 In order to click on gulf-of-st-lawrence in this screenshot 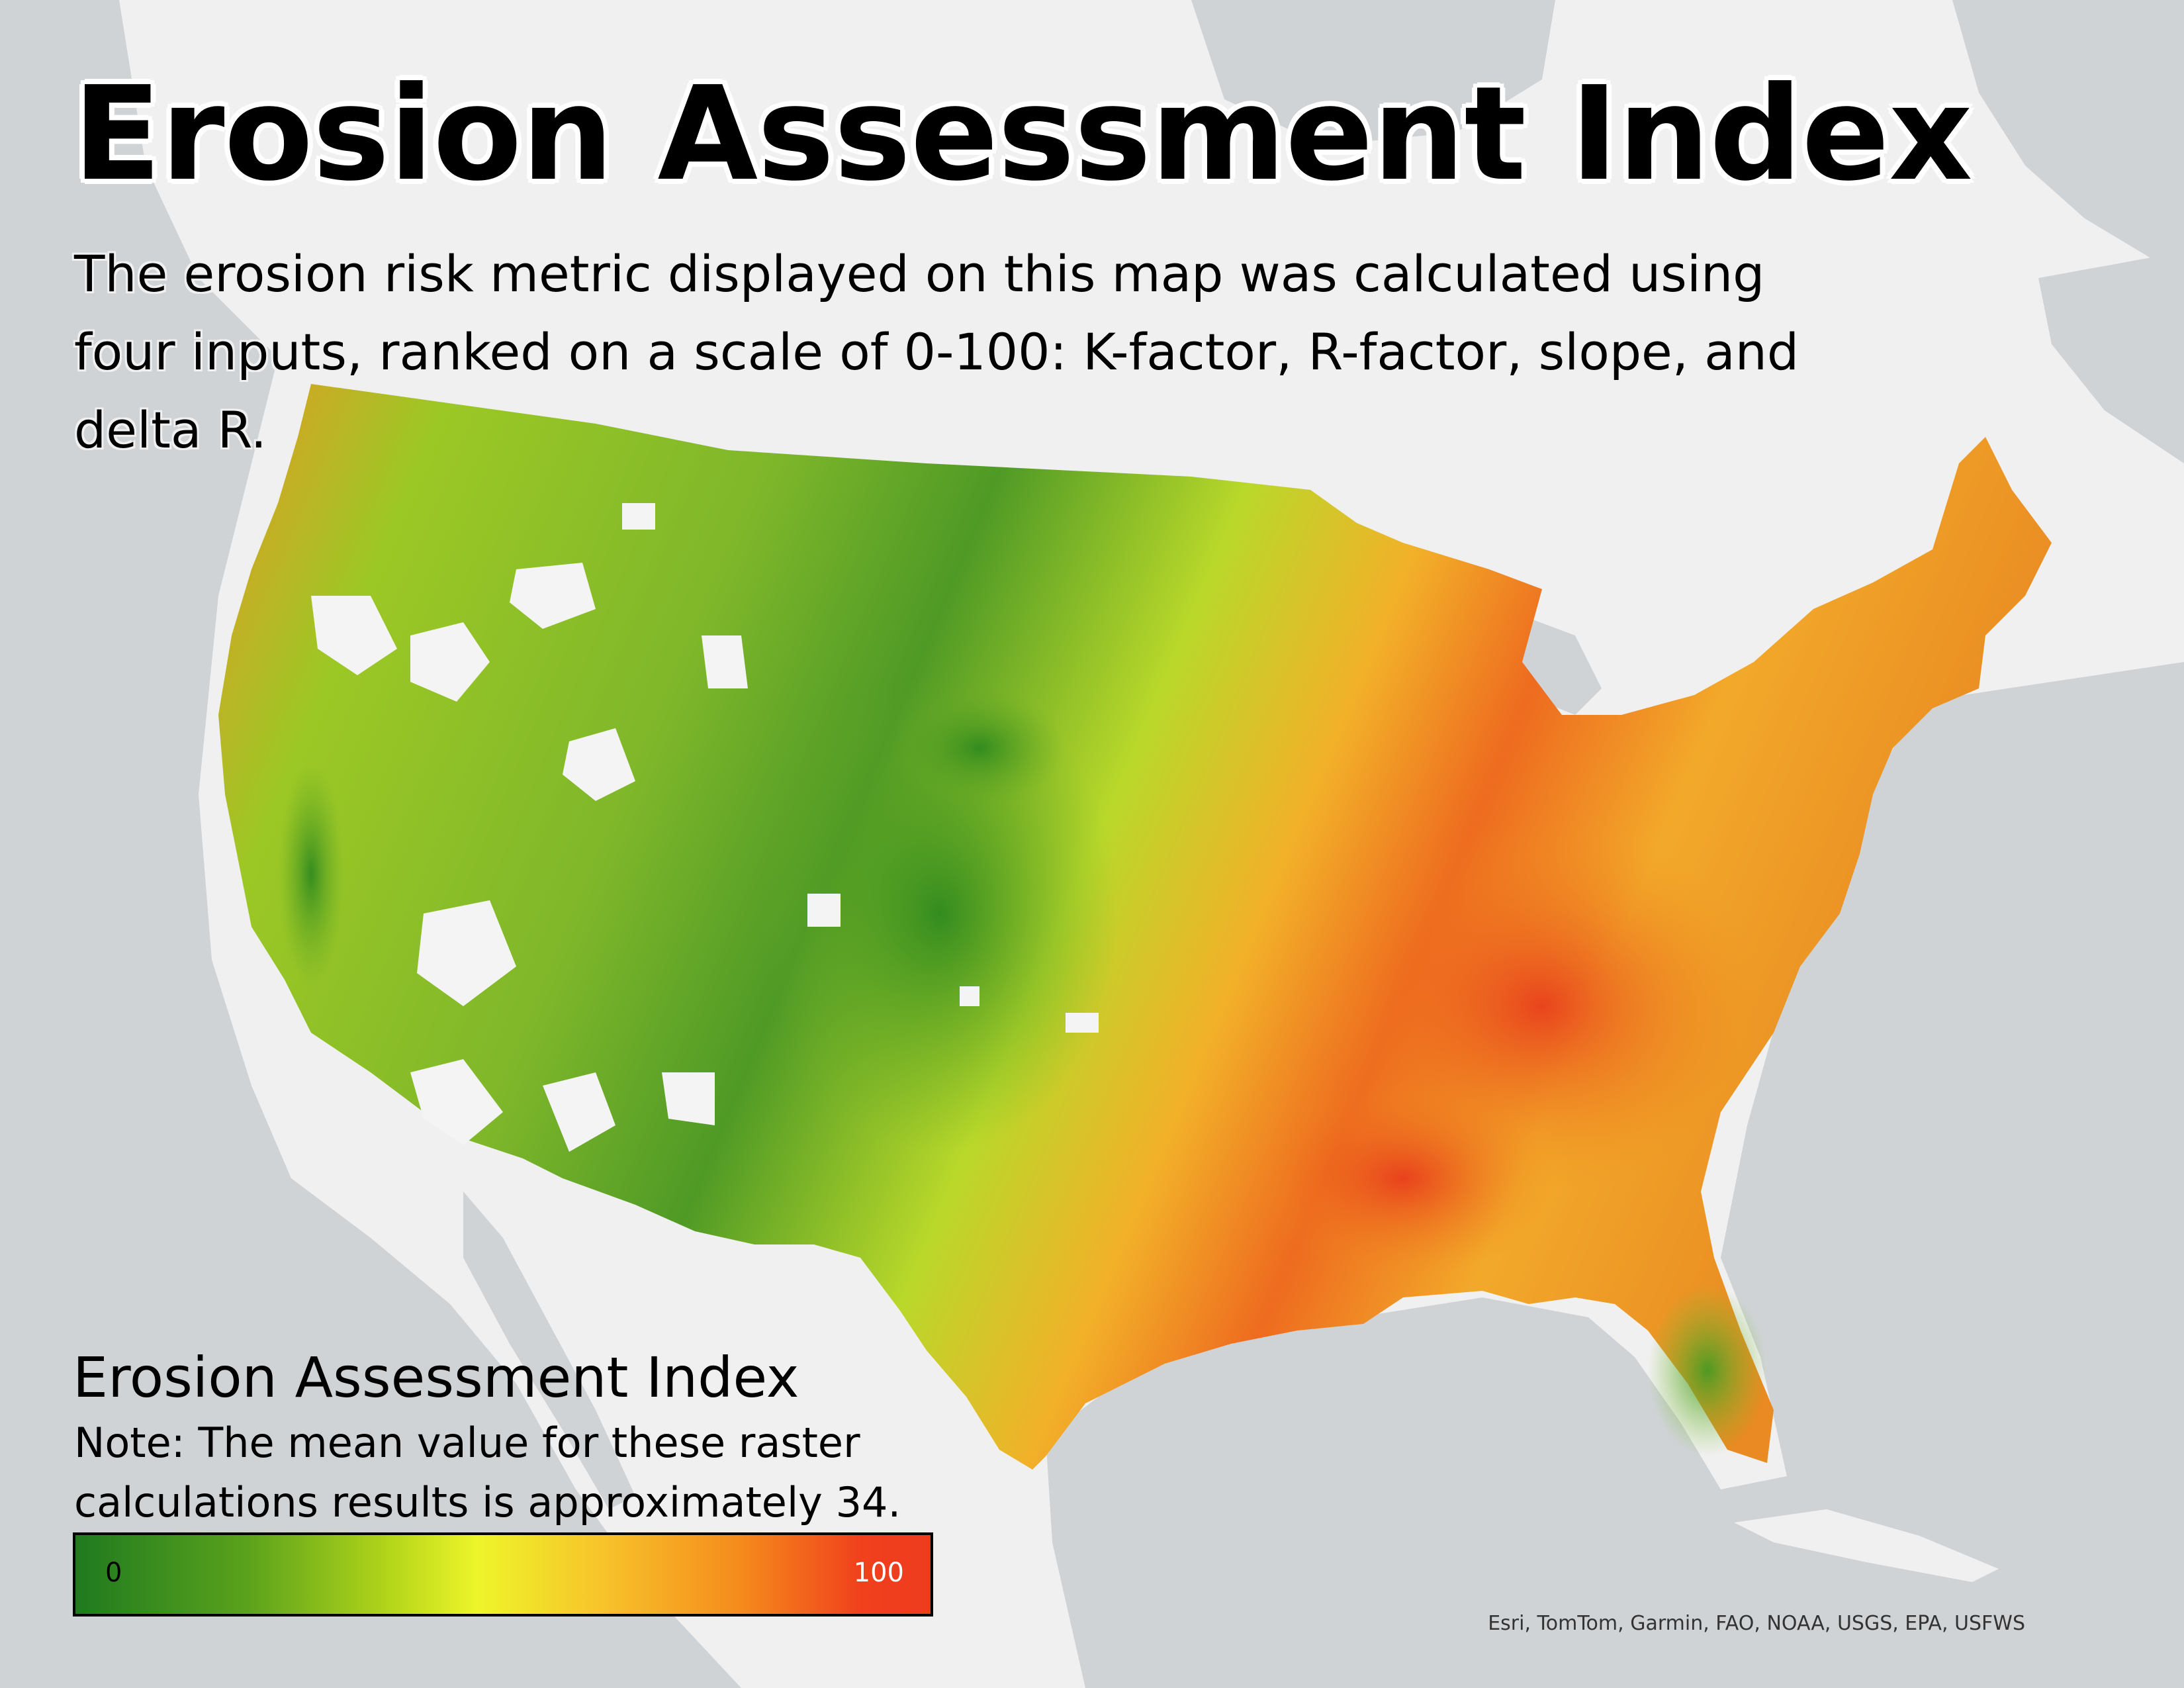, I will do `click(2111, 357)`.